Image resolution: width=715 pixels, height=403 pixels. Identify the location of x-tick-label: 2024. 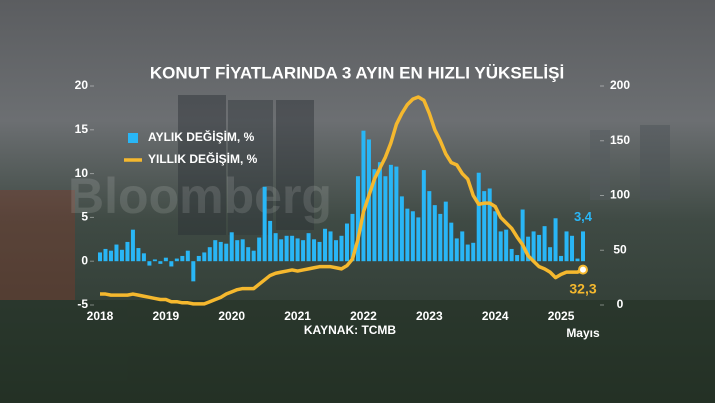
(495, 316).